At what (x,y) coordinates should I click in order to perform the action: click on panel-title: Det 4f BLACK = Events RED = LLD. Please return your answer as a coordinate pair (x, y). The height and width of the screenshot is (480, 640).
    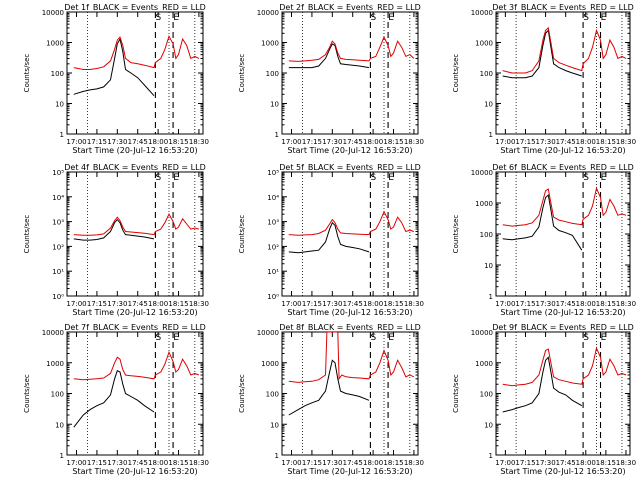
    Looking at the image, I should click on (134, 167).